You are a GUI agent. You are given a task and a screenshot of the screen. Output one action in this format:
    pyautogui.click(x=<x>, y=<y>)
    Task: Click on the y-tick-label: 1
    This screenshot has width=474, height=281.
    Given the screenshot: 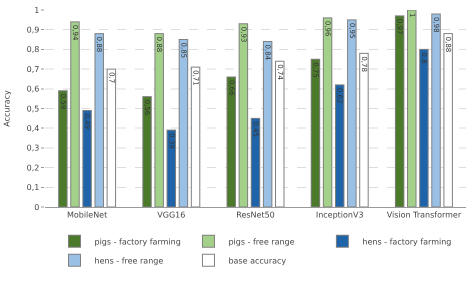 What is the action you would take?
    pyautogui.click(x=37, y=10)
    